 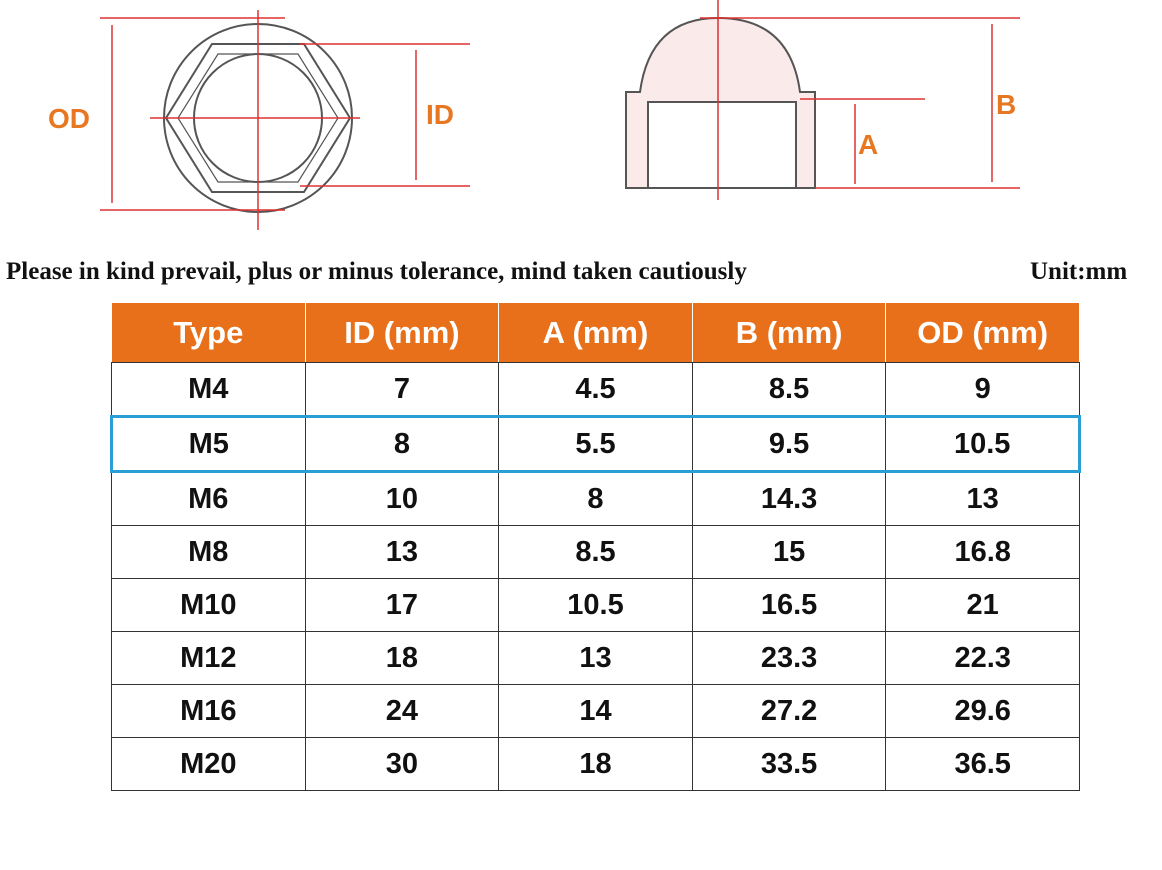 I want to click on table-cell: M10, so click(x=208, y=605).